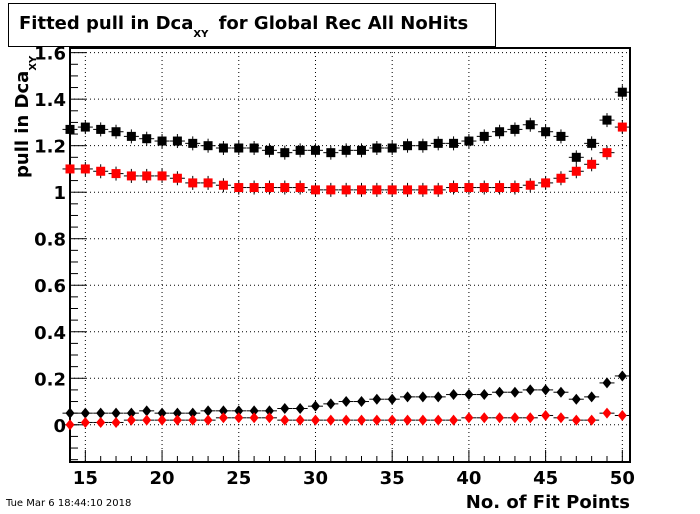 The height and width of the screenshot is (514, 700). I want to click on chart-title-main: Fitted pull in Dca, so click(106, 23).